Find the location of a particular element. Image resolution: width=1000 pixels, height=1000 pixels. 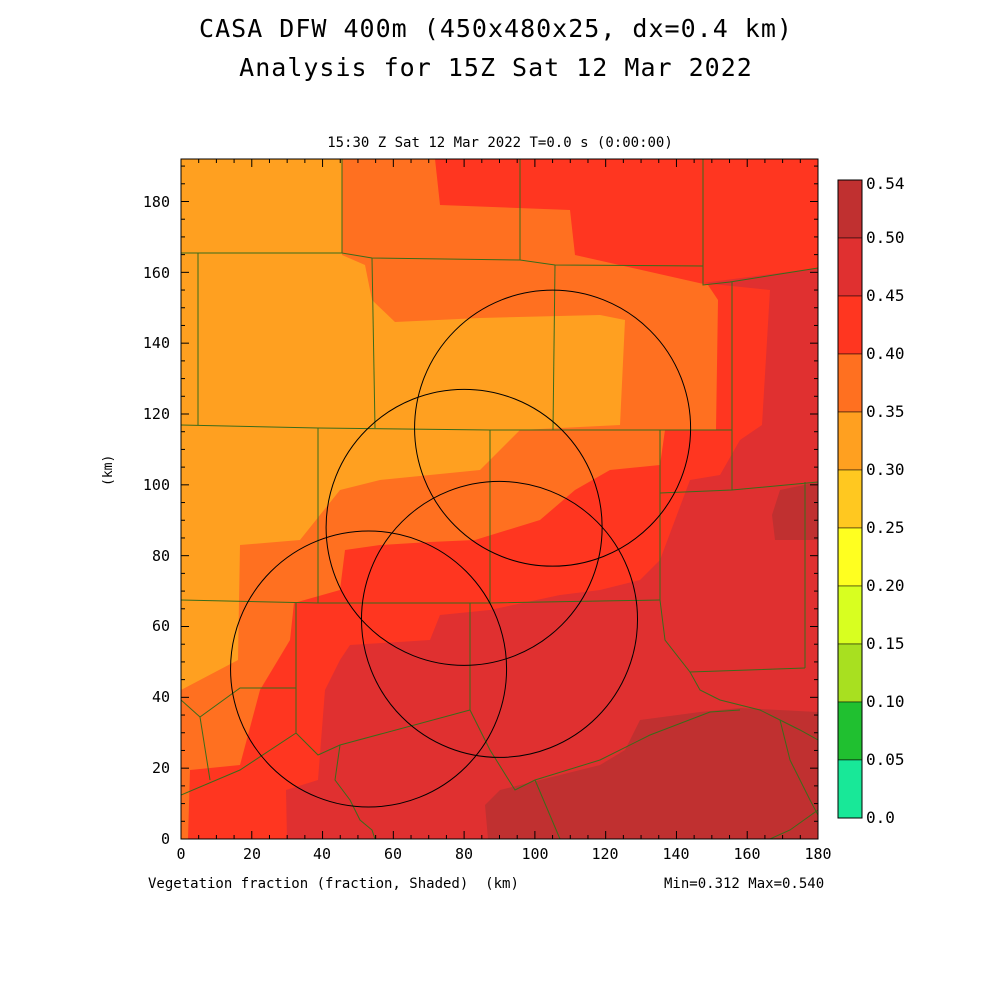

colorbar-label: 0.40 is located at coordinates (885, 353).